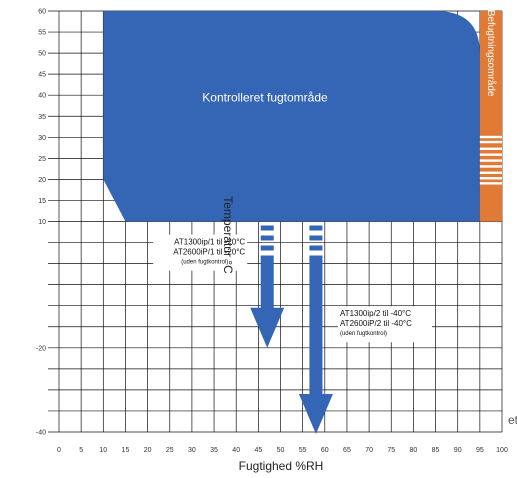  Describe the element at coordinates (458, 450) in the screenshot. I see `x-tick-label: 90` at that location.